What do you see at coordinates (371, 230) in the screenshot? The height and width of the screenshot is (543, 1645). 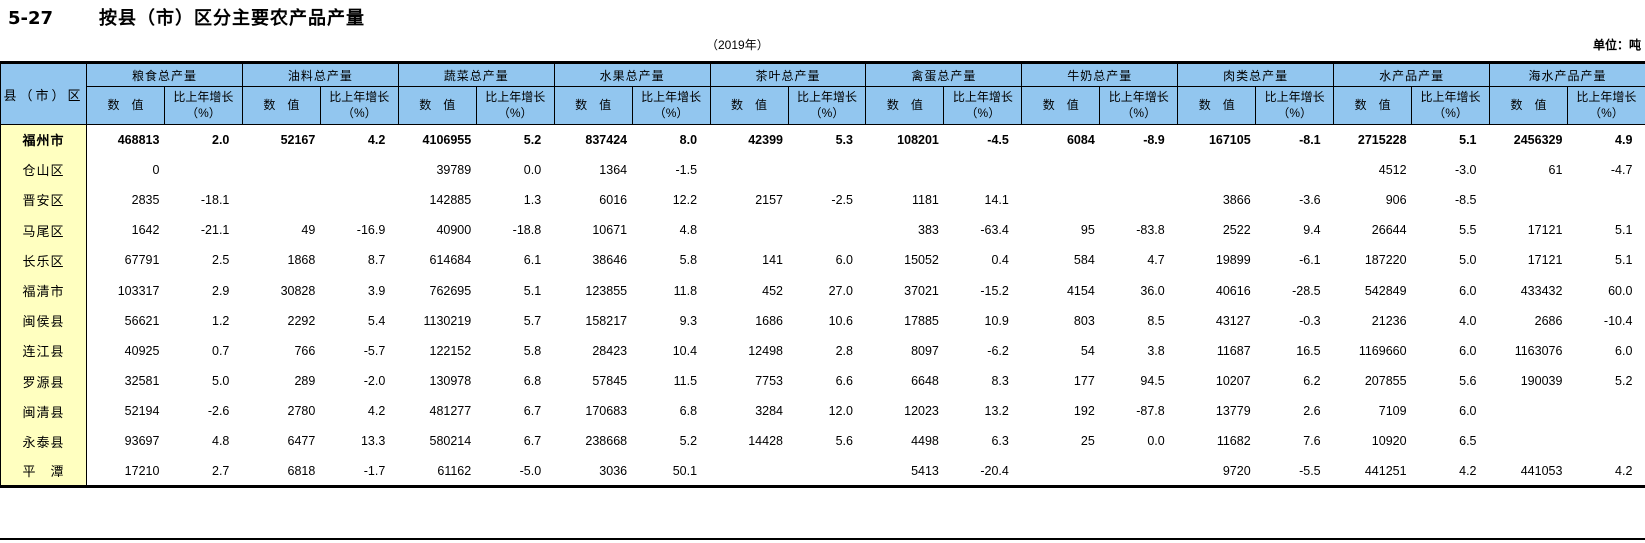 I see `growth-cell: -16.9` at bounding box center [371, 230].